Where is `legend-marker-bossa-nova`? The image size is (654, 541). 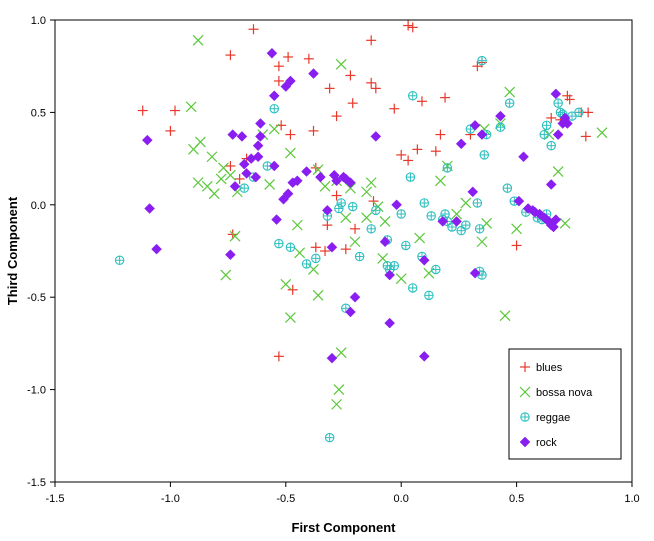
legend-marker-bossa-nova is located at coordinates (525, 392).